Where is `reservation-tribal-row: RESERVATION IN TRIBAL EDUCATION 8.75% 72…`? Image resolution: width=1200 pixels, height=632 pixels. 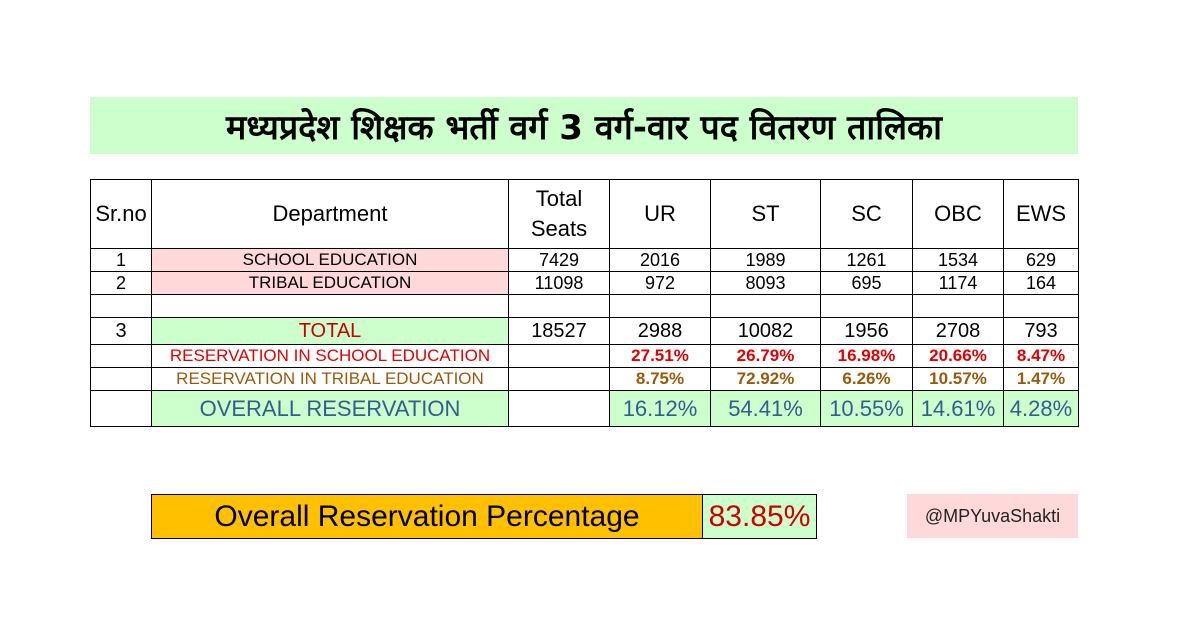 reservation-tribal-row: RESERVATION IN TRIBAL EDUCATION 8.75% 72… is located at coordinates (584, 379).